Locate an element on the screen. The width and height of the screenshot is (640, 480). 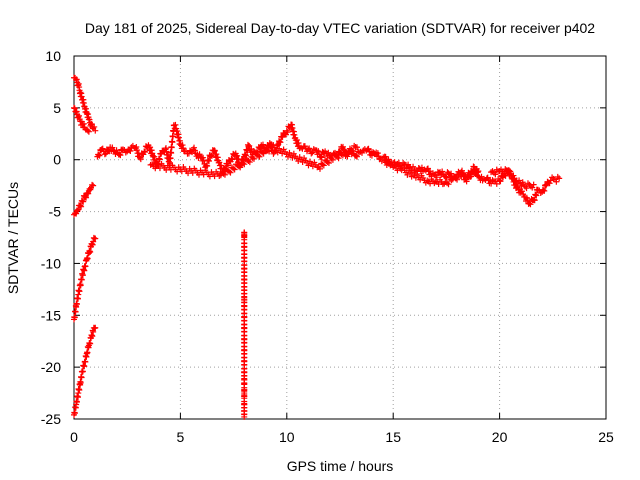
y-tick-label: -15 is located at coordinates (51, 315).